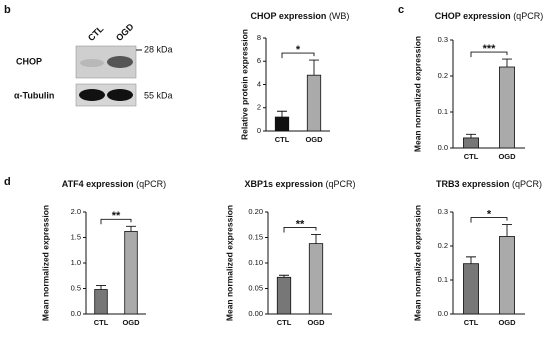 The width and height of the screenshot is (550, 339). I want to click on band-name: α-Tubulin, so click(34, 95).